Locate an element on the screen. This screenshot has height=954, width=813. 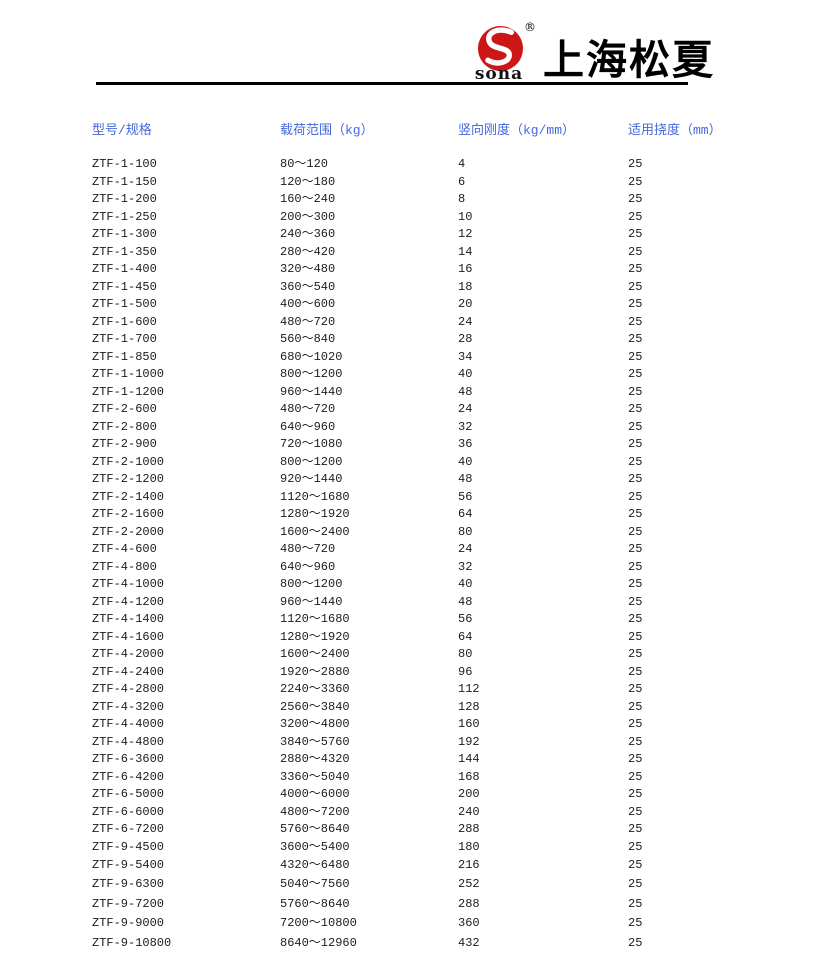
cell-model: ZTF-1-200 is located at coordinates (124, 199).